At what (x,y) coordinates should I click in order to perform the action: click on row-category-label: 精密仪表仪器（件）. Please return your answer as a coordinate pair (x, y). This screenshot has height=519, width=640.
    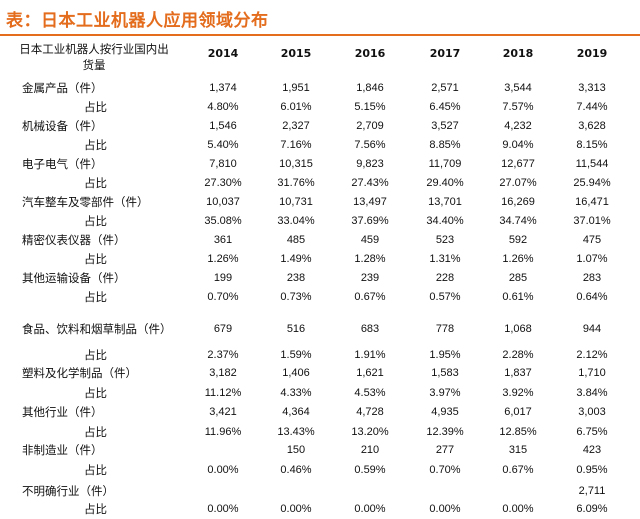
    Looking at the image, I should click on (74, 240).